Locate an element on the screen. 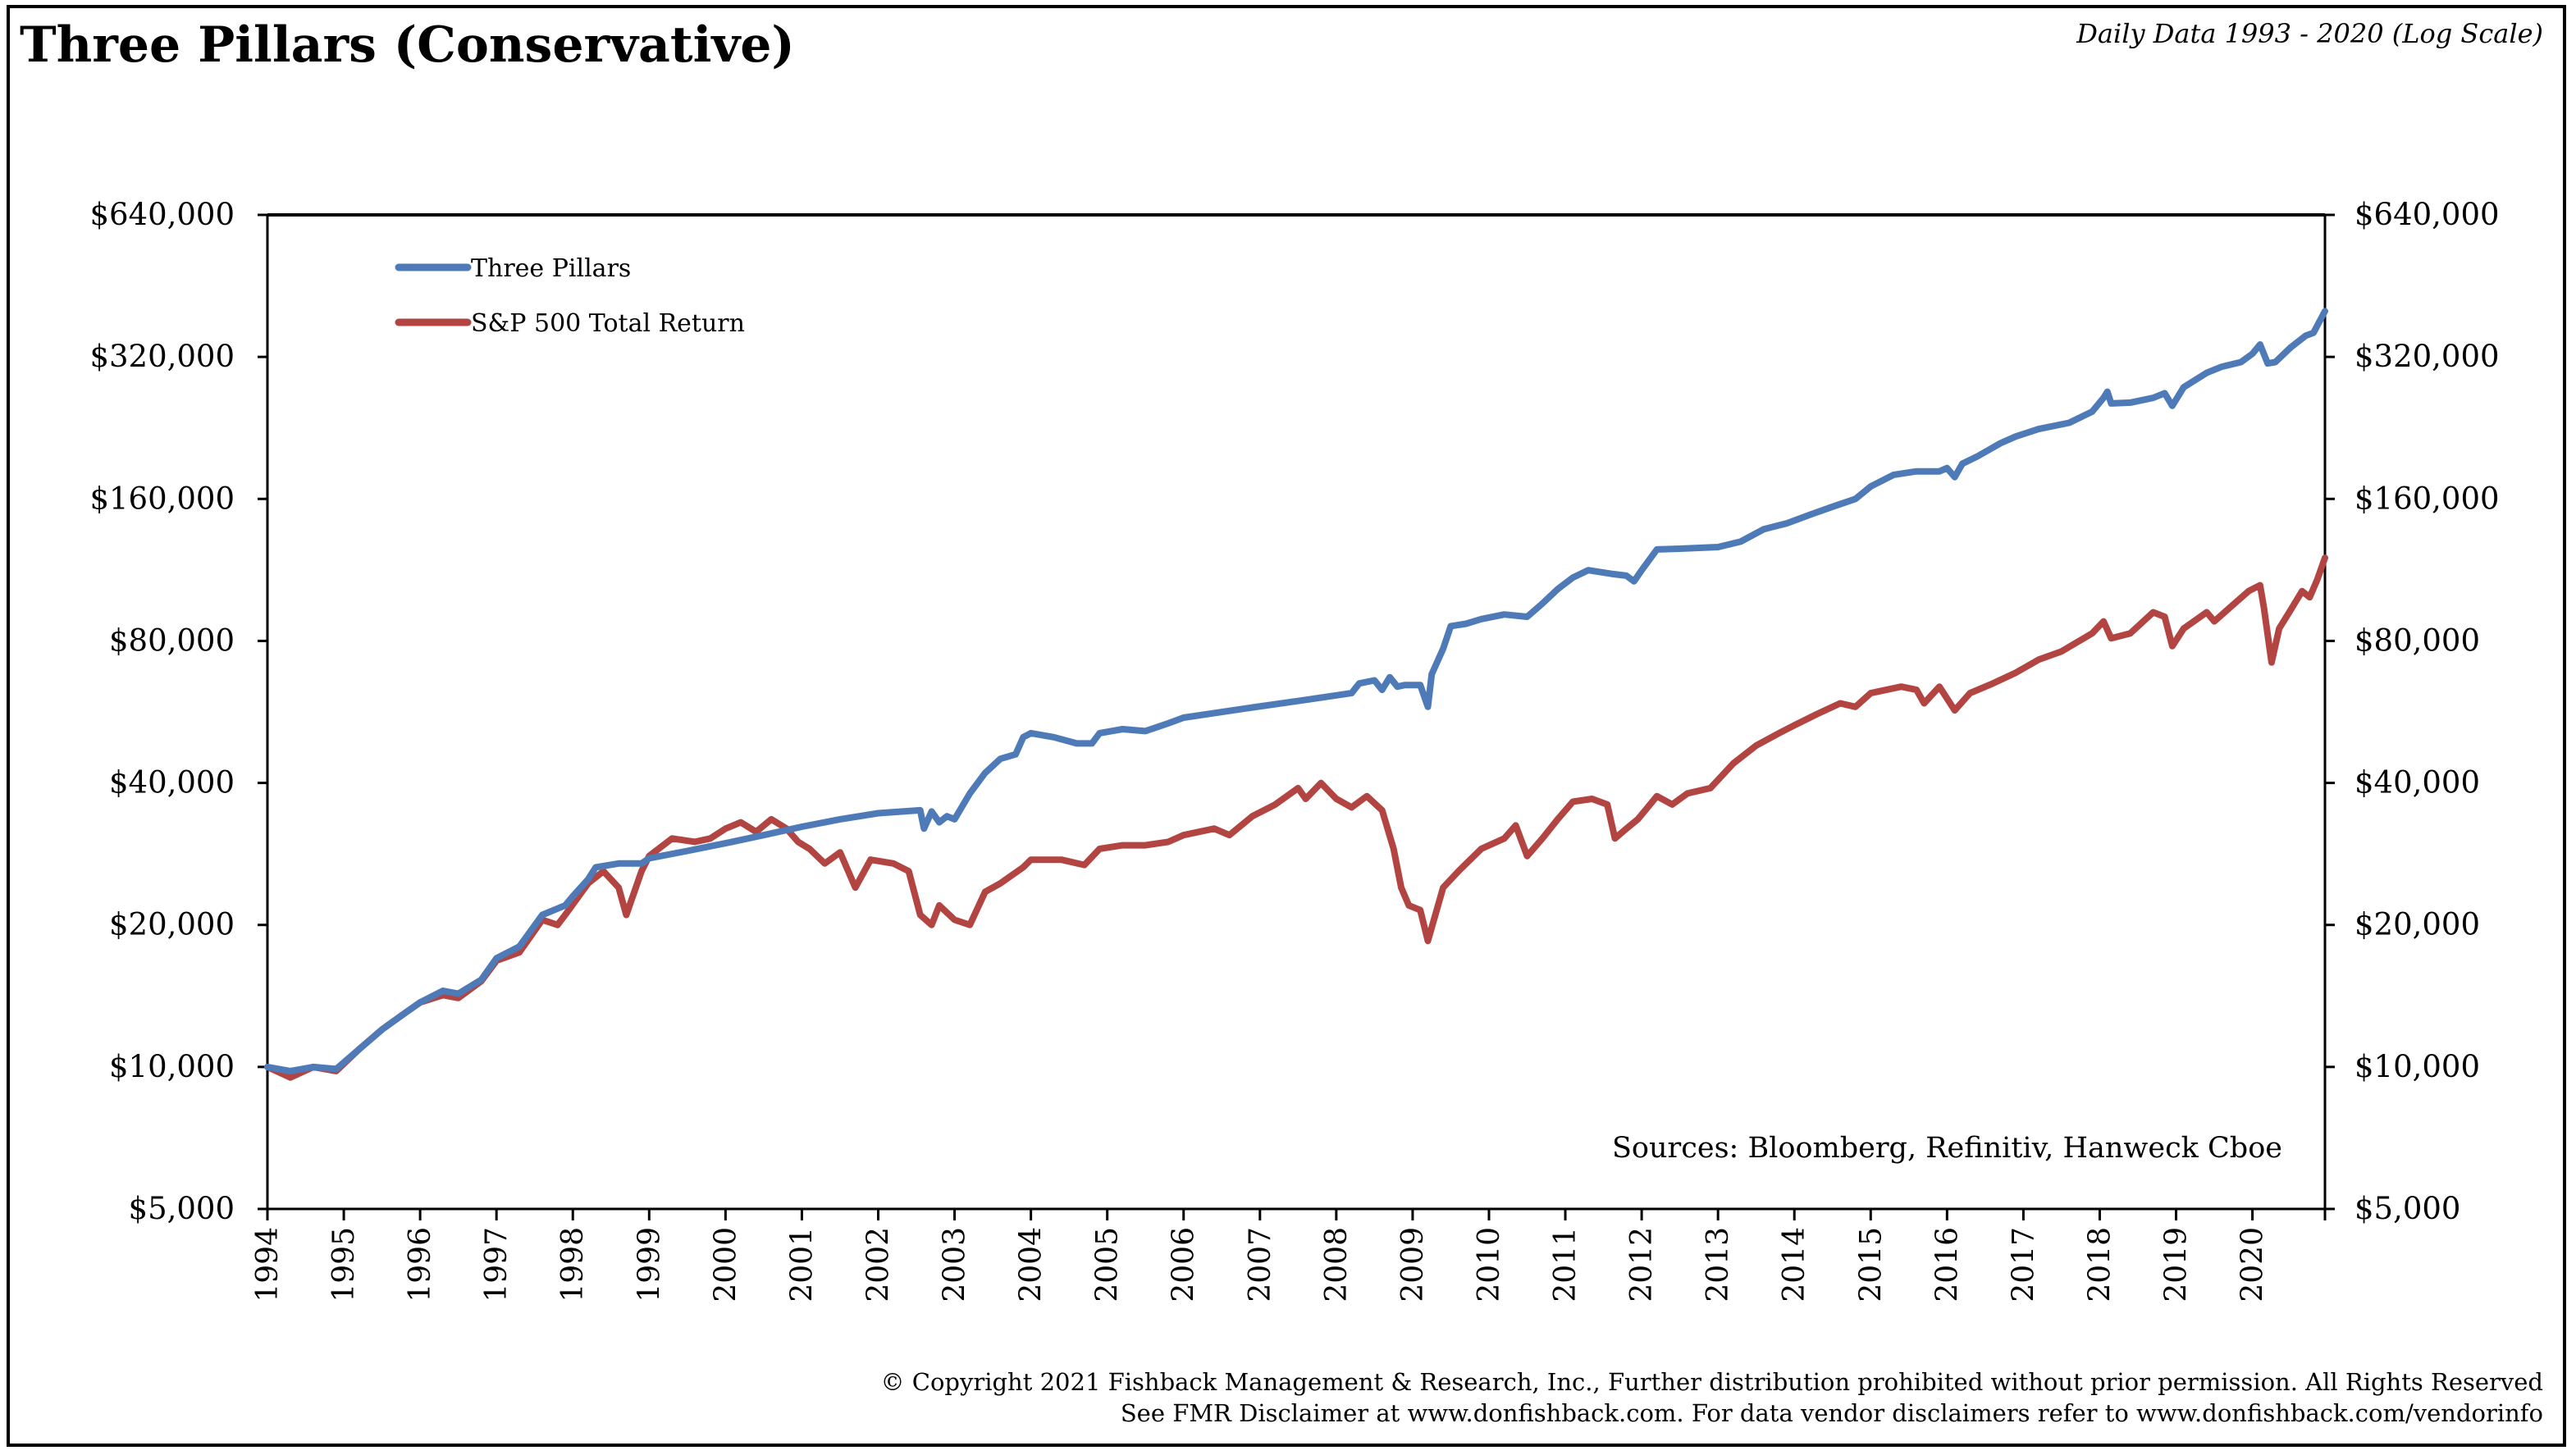 The image size is (2576, 1455). legend-label-three-pillars: Three Pillars is located at coordinates (551, 269).